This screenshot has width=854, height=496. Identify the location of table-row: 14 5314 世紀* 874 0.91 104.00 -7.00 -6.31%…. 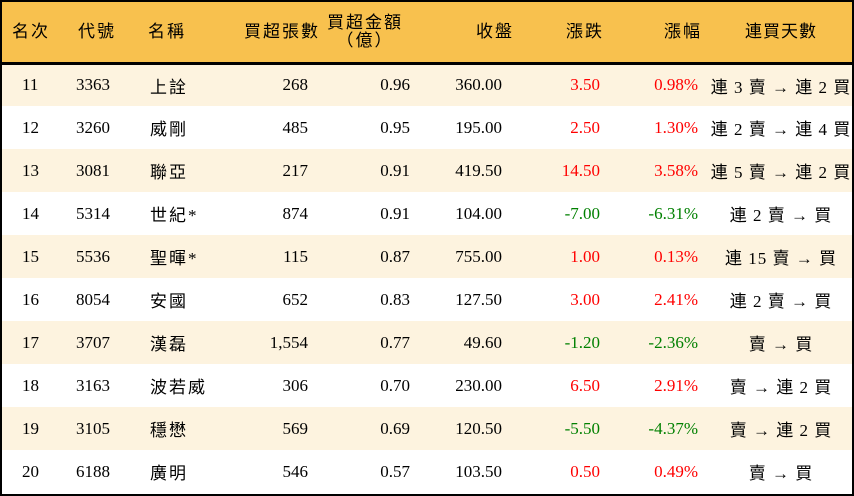
(427, 213).